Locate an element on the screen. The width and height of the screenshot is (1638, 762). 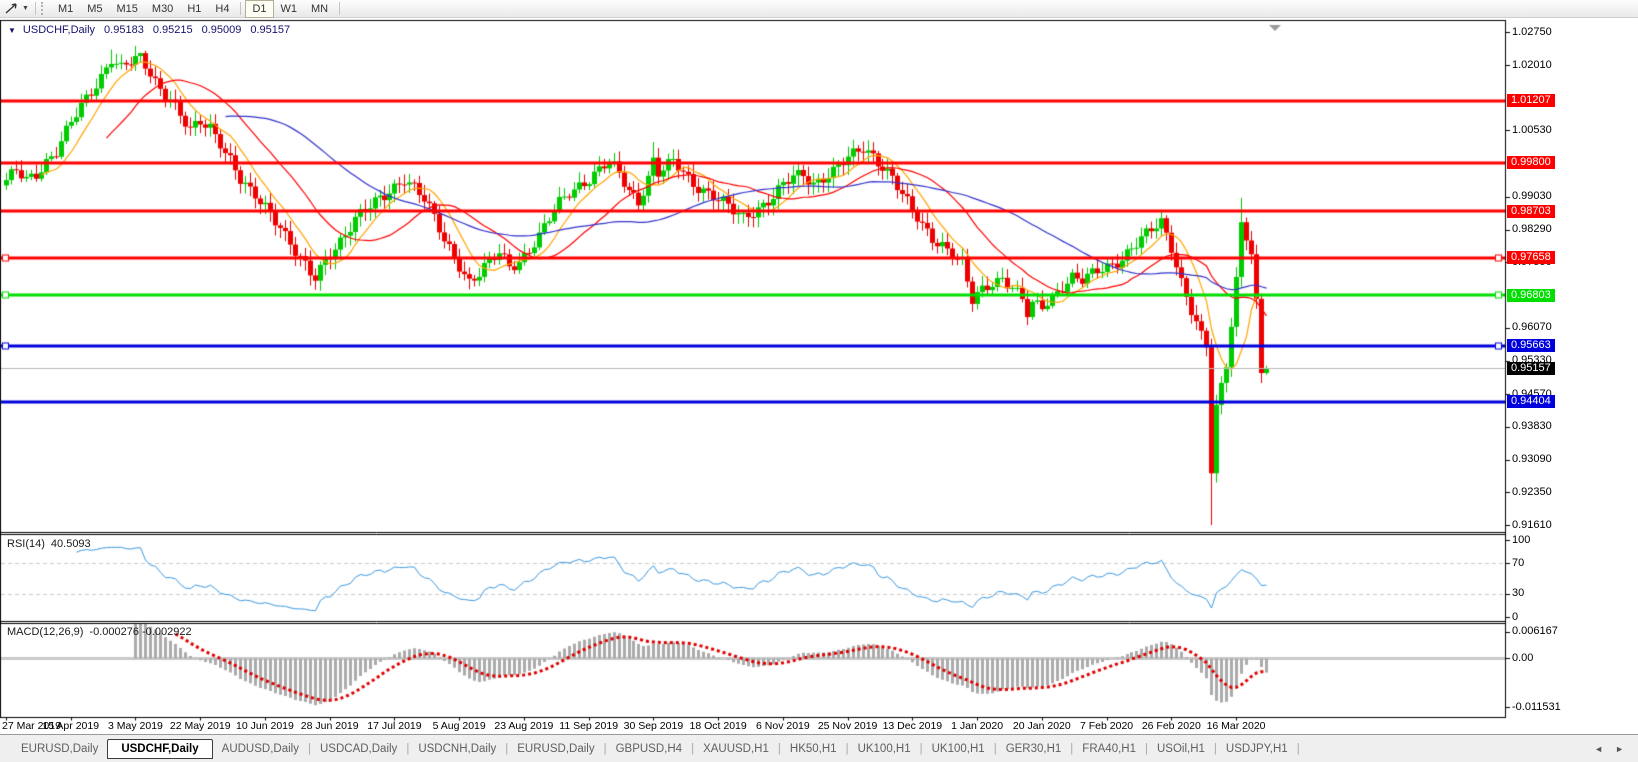
timeframe-button-M1: M1 is located at coordinates (65, 8).